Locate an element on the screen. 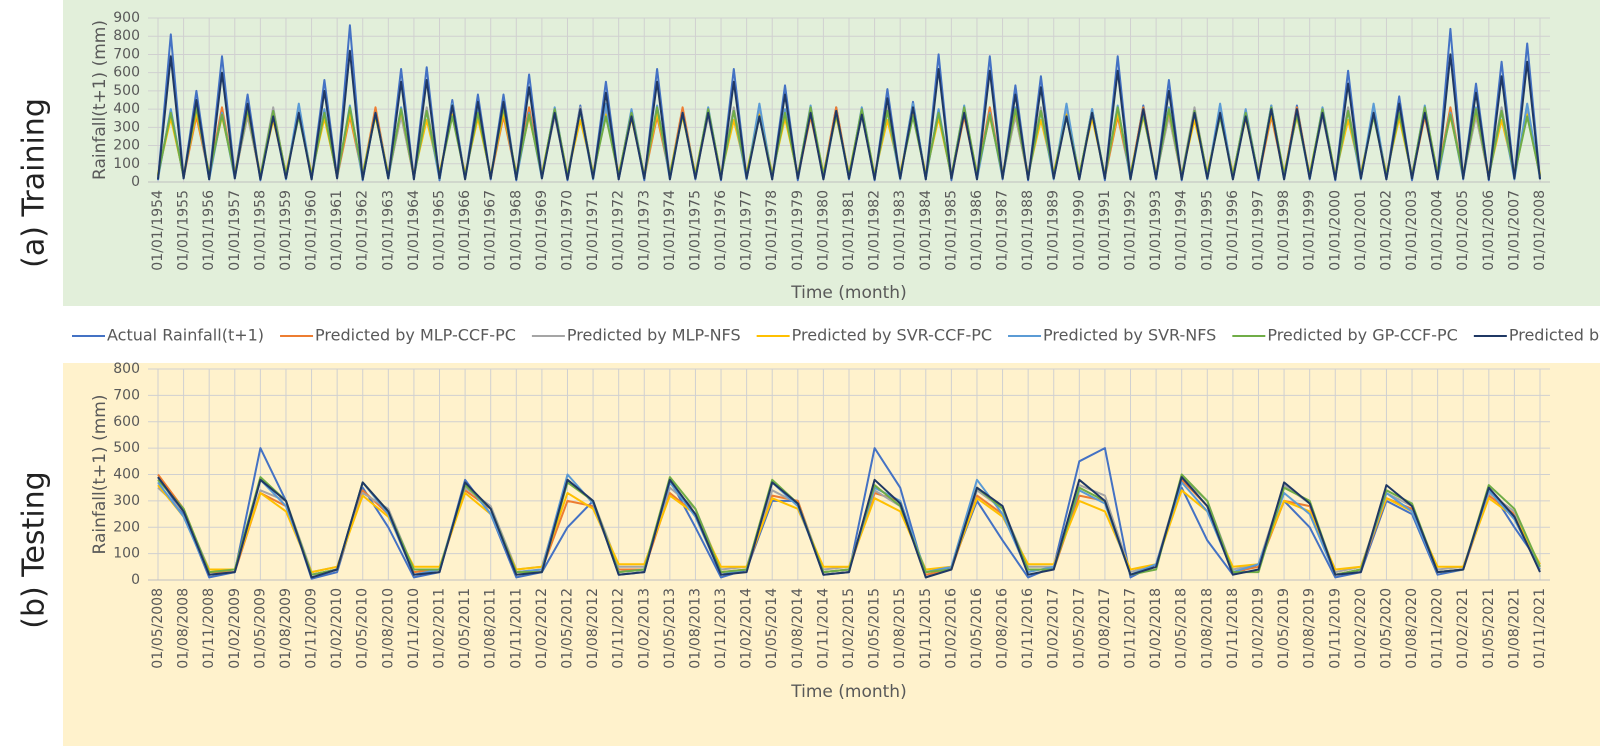  x-tick-label: 01/11/2010 is located at coordinates (414, 628).